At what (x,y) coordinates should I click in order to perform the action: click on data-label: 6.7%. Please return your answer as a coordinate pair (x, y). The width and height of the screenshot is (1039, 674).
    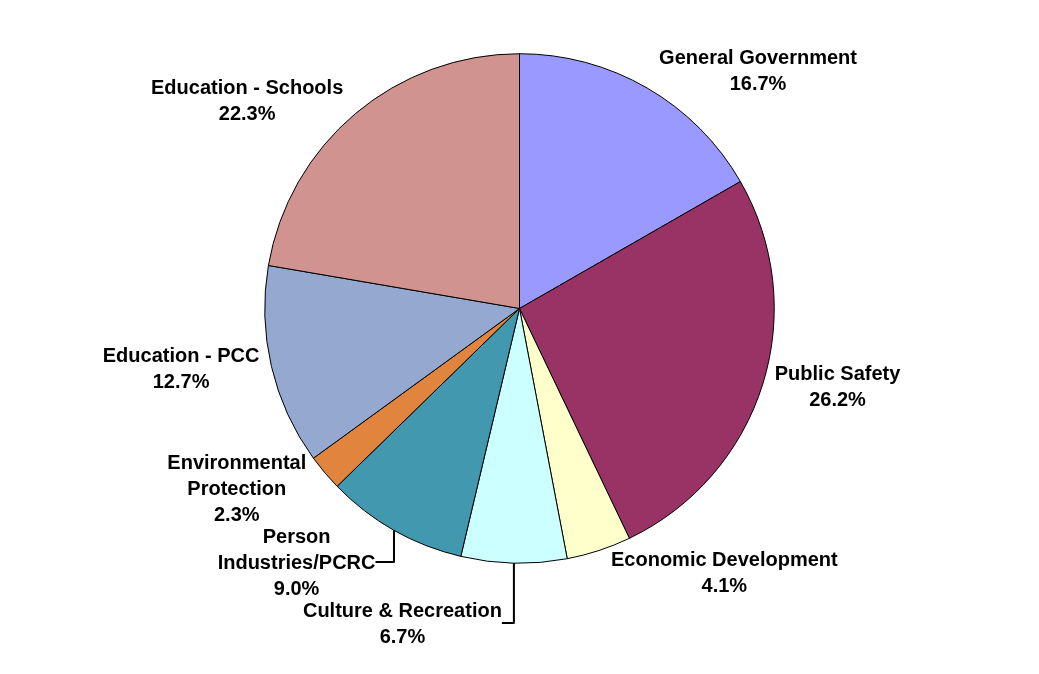
    Looking at the image, I should click on (402, 636).